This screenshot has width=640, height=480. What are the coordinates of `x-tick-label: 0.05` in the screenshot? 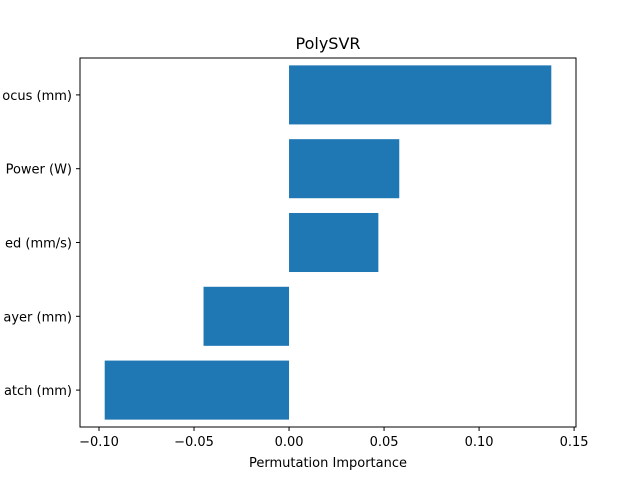 It's located at (384, 442).